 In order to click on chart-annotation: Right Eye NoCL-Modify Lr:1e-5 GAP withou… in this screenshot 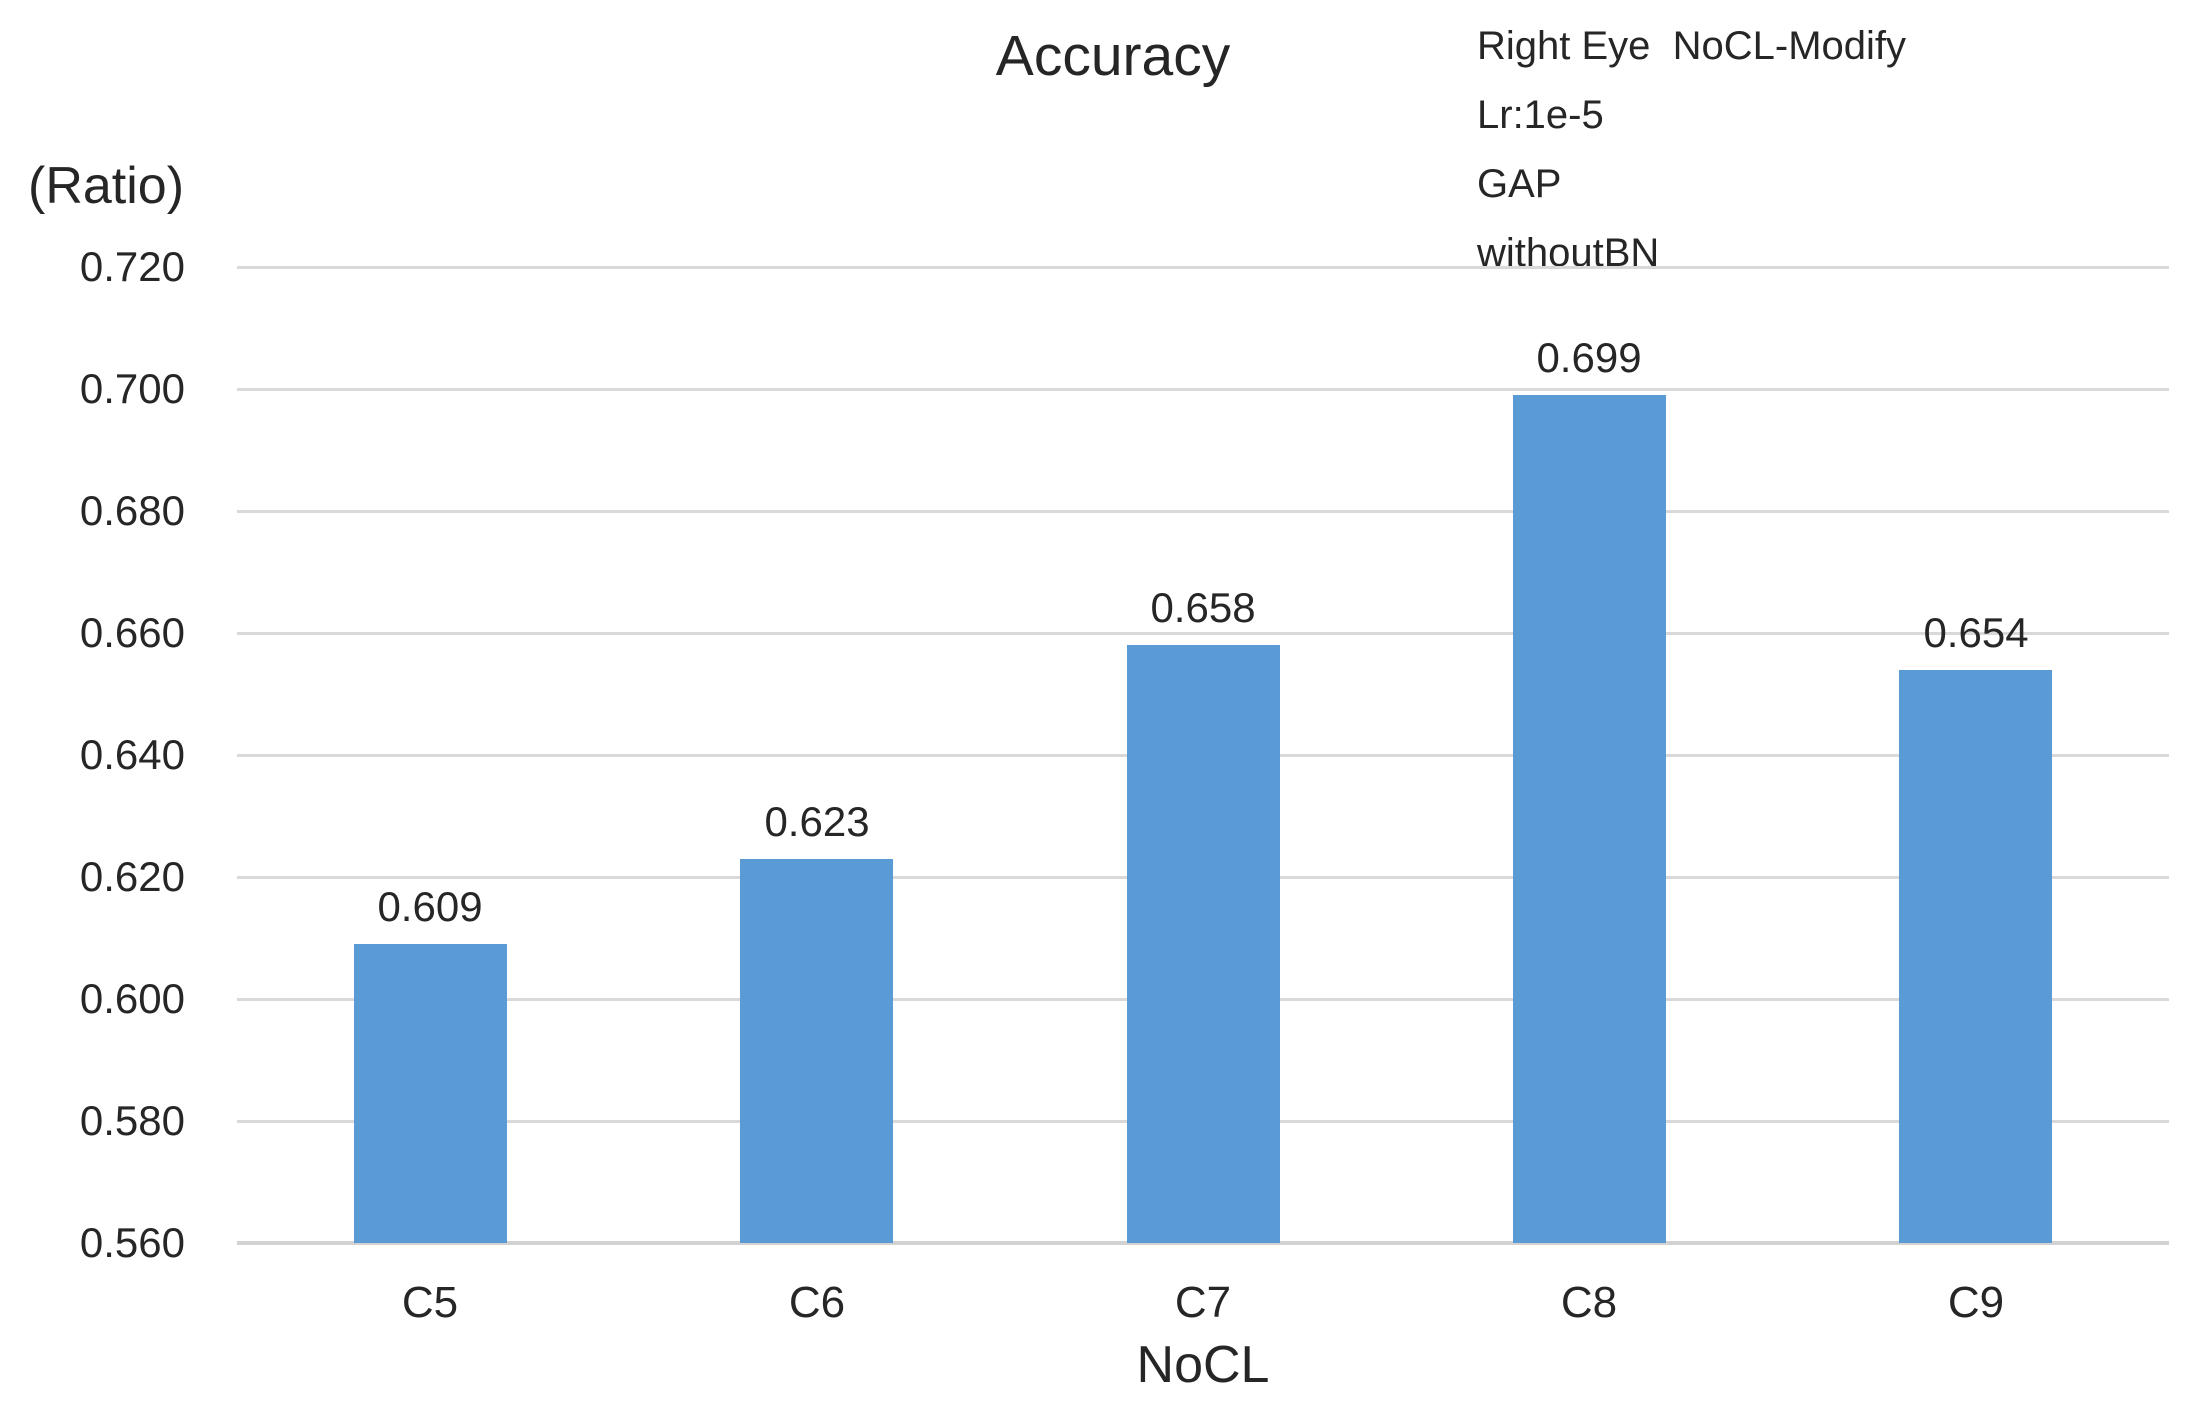, I will do `click(1691, 150)`.